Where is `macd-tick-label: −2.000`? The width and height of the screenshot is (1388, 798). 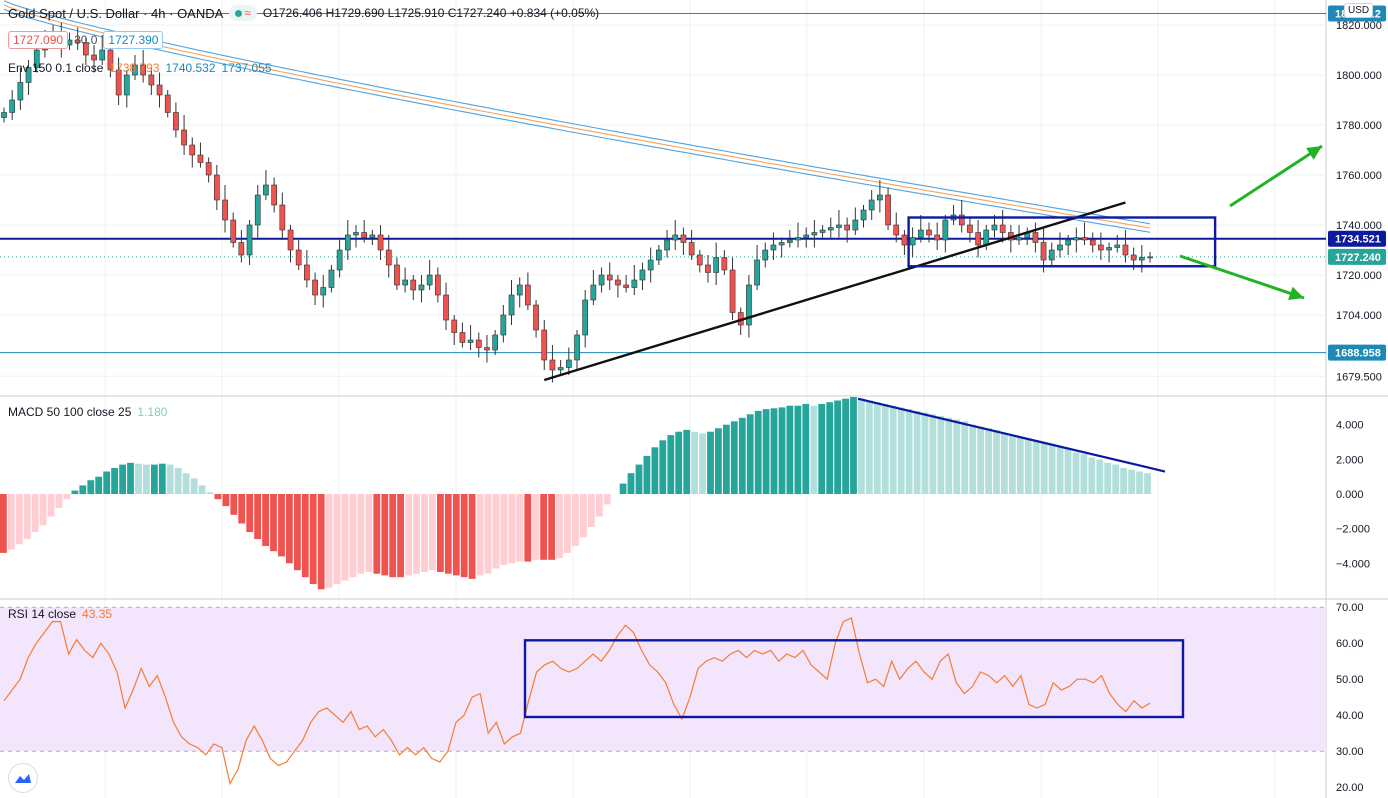
macd-tick-label: −2.000 is located at coordinates (1353, 530).